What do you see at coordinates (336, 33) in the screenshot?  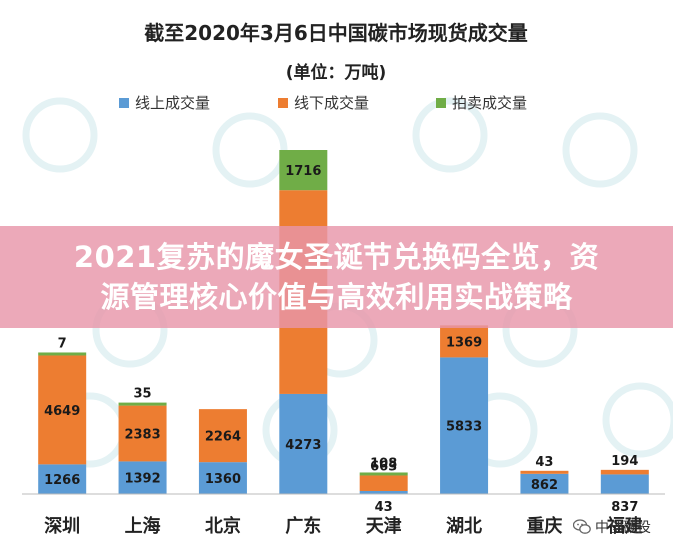 I see `chart-title: 截至2020年3月6日中国碳市场现货成交量` at bounding box center [336, 33].